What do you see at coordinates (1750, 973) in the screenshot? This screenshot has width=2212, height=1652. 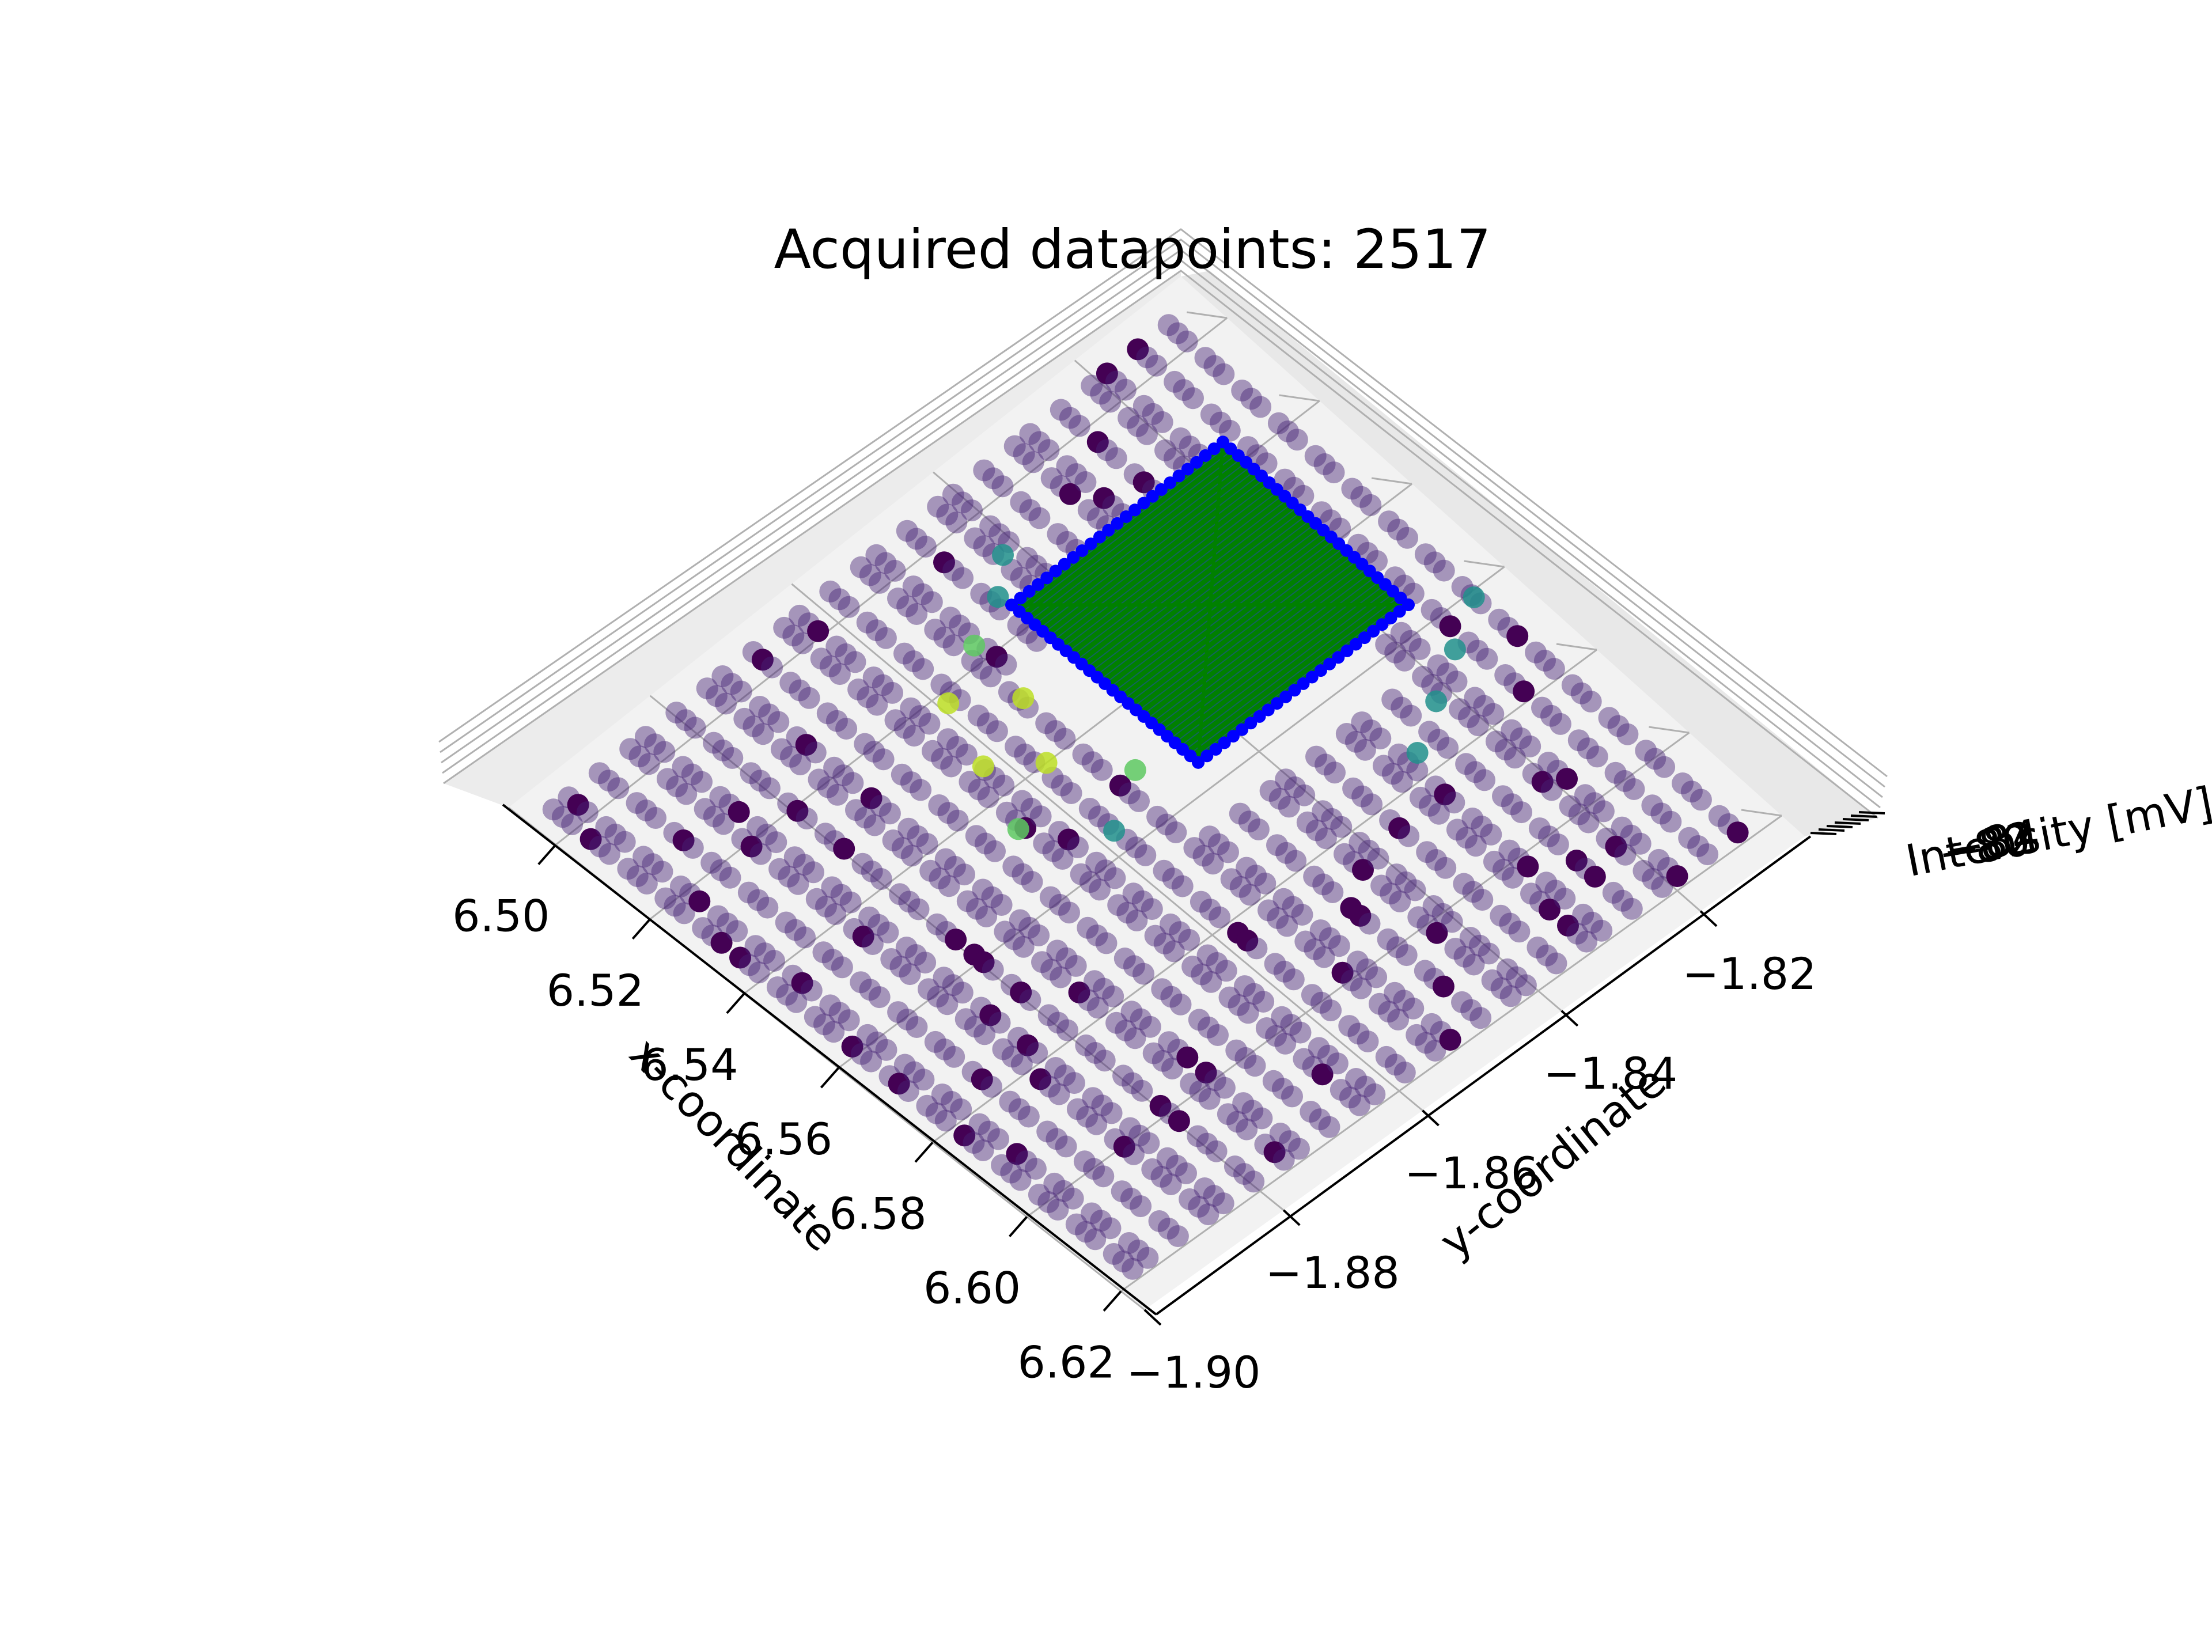 I see `y-tick-label: −1.82` at bounding box center [1750, 973].